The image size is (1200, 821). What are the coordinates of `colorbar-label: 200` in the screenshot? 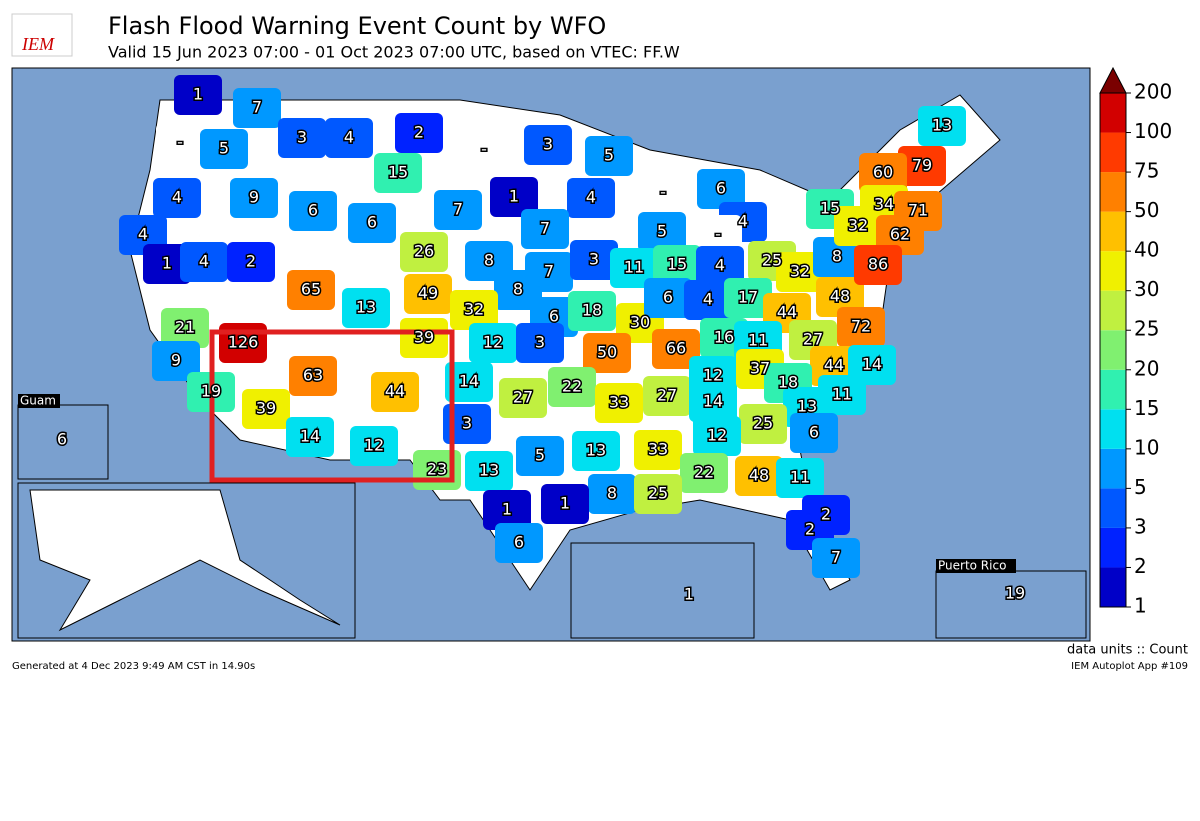 It's located at (1153, 92).